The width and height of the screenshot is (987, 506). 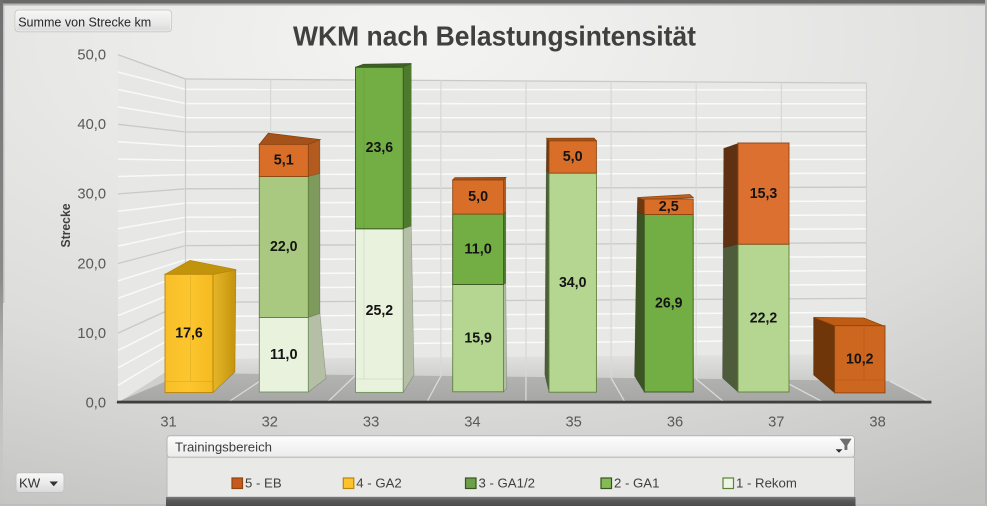 I want to click on svg-text: Summe von Strecke km, so click(x=84, y=21).